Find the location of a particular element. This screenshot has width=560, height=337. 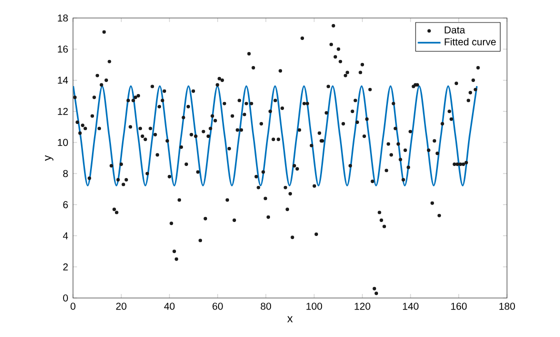

y-tick-label: 14 is located at coordinates (63, 80).